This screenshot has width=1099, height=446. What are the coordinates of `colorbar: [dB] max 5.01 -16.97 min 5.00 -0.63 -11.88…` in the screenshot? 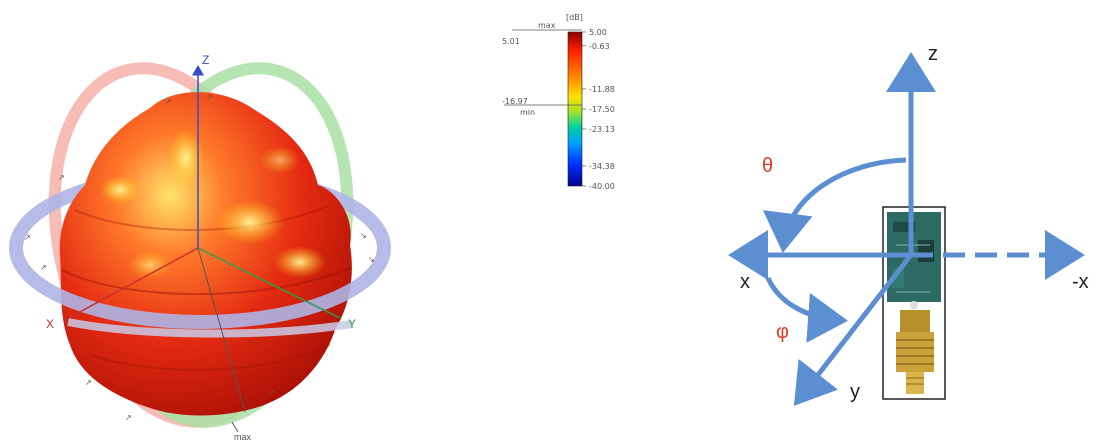 It's located at (558, 102).